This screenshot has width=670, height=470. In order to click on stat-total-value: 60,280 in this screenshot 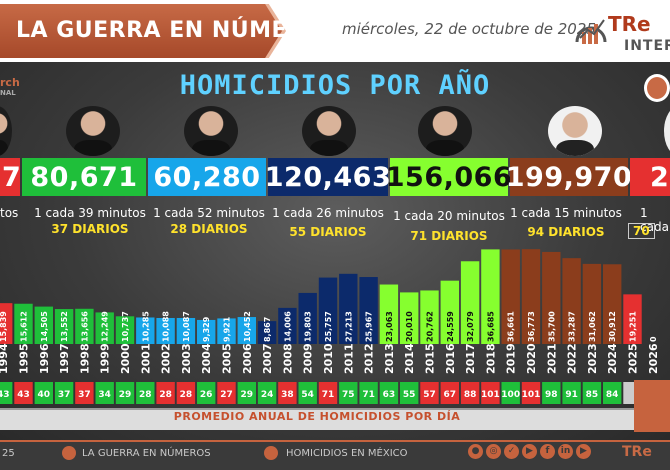, I will do `click(207, 177)`.